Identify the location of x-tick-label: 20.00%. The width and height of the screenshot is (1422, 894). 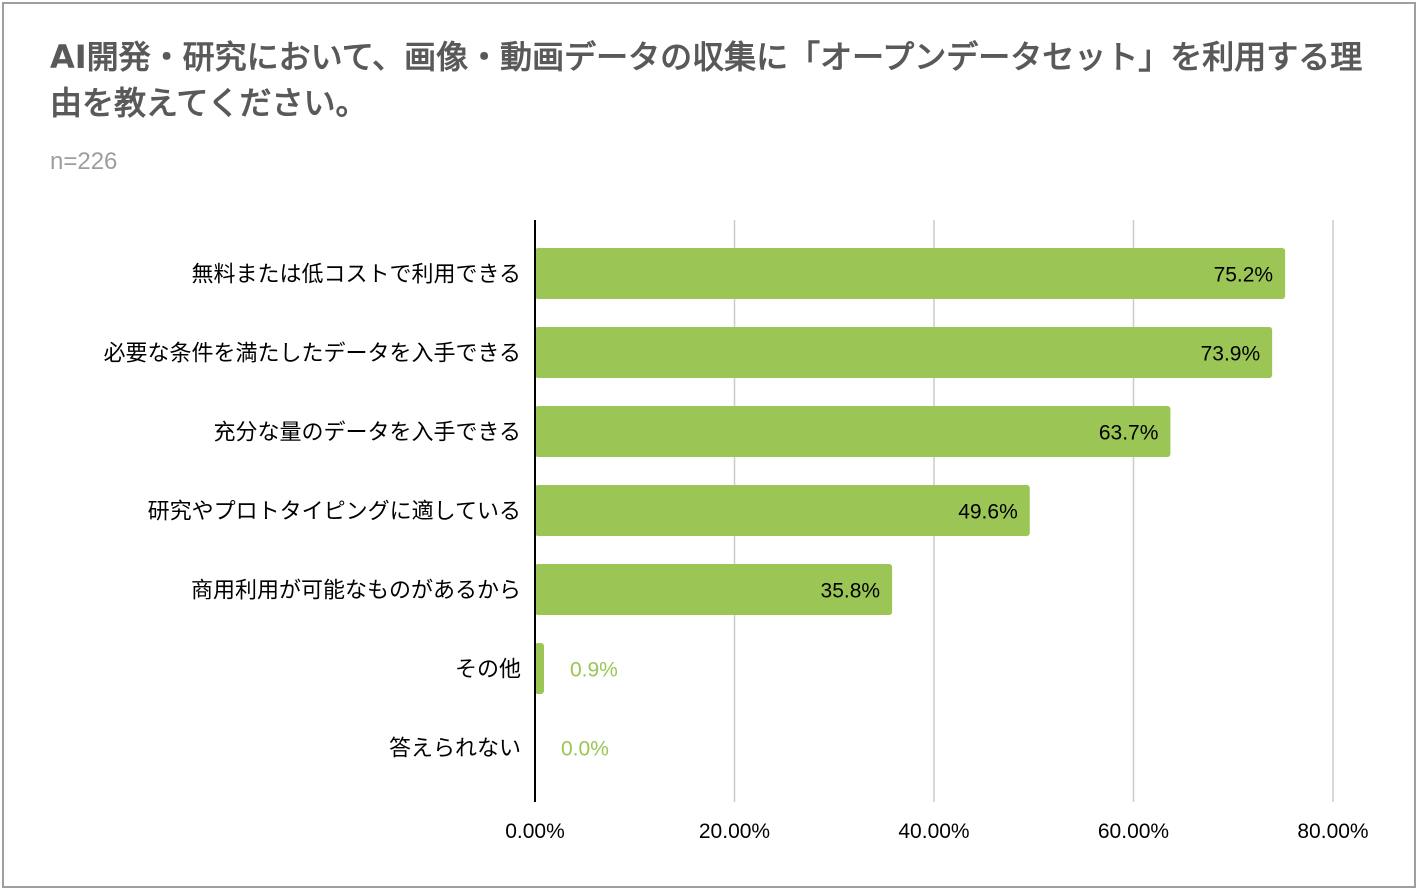
(734, 831).